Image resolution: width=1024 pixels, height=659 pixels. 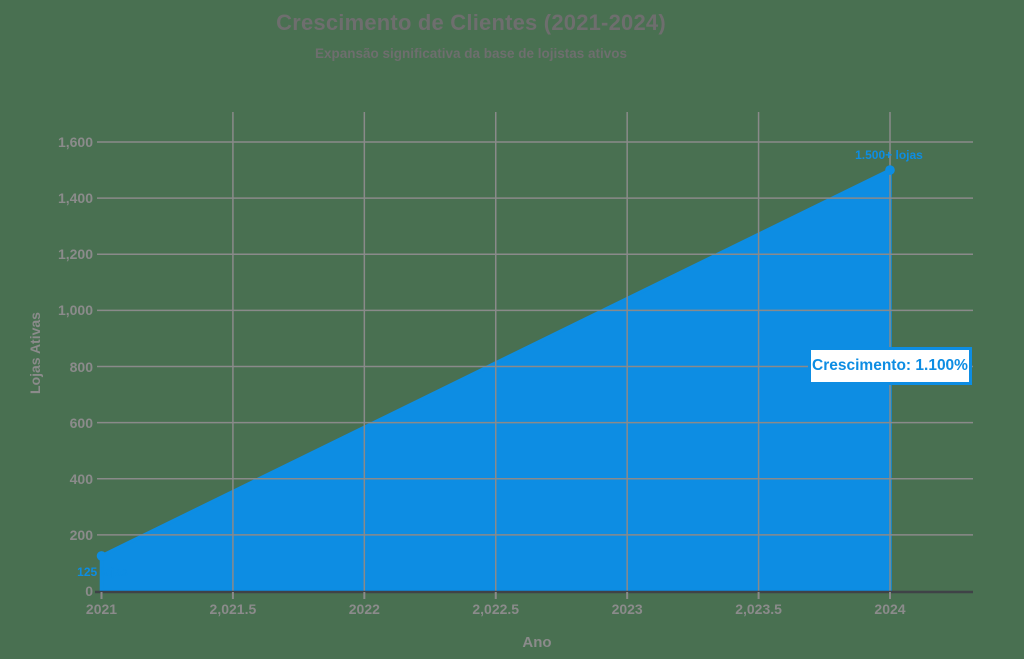 I want to click on x-tick-label: 2,022.5, so click(x=496, y=609).